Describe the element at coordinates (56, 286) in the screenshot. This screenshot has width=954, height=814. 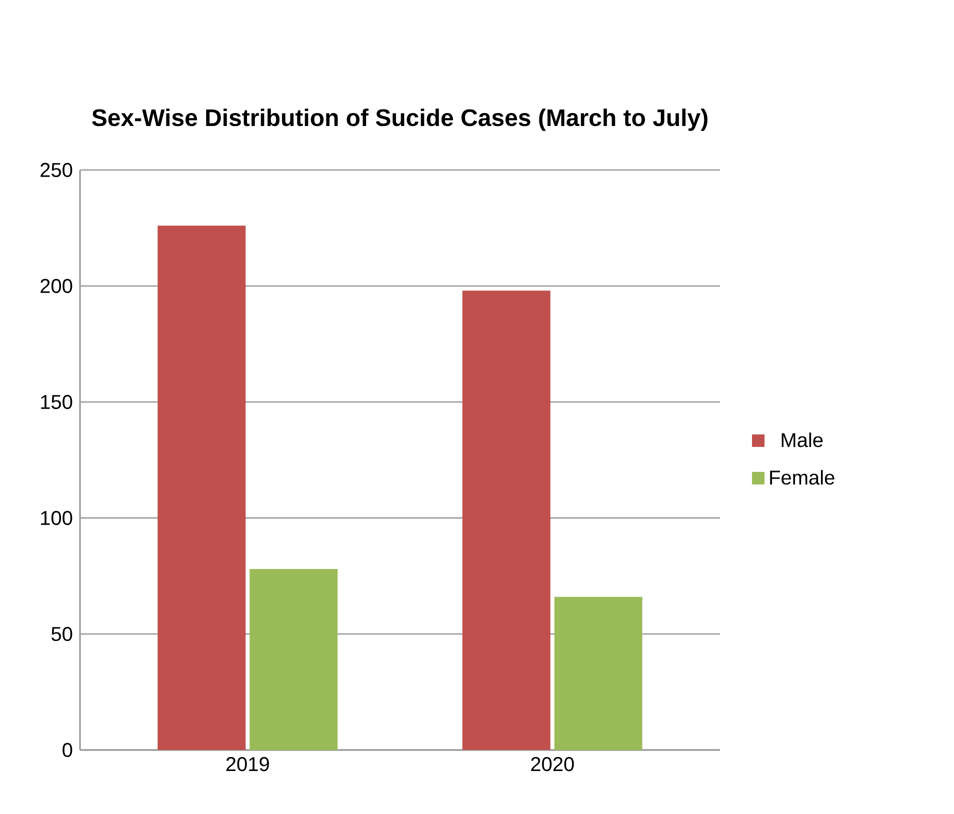
I see `y-tick-label: 200` at that location.